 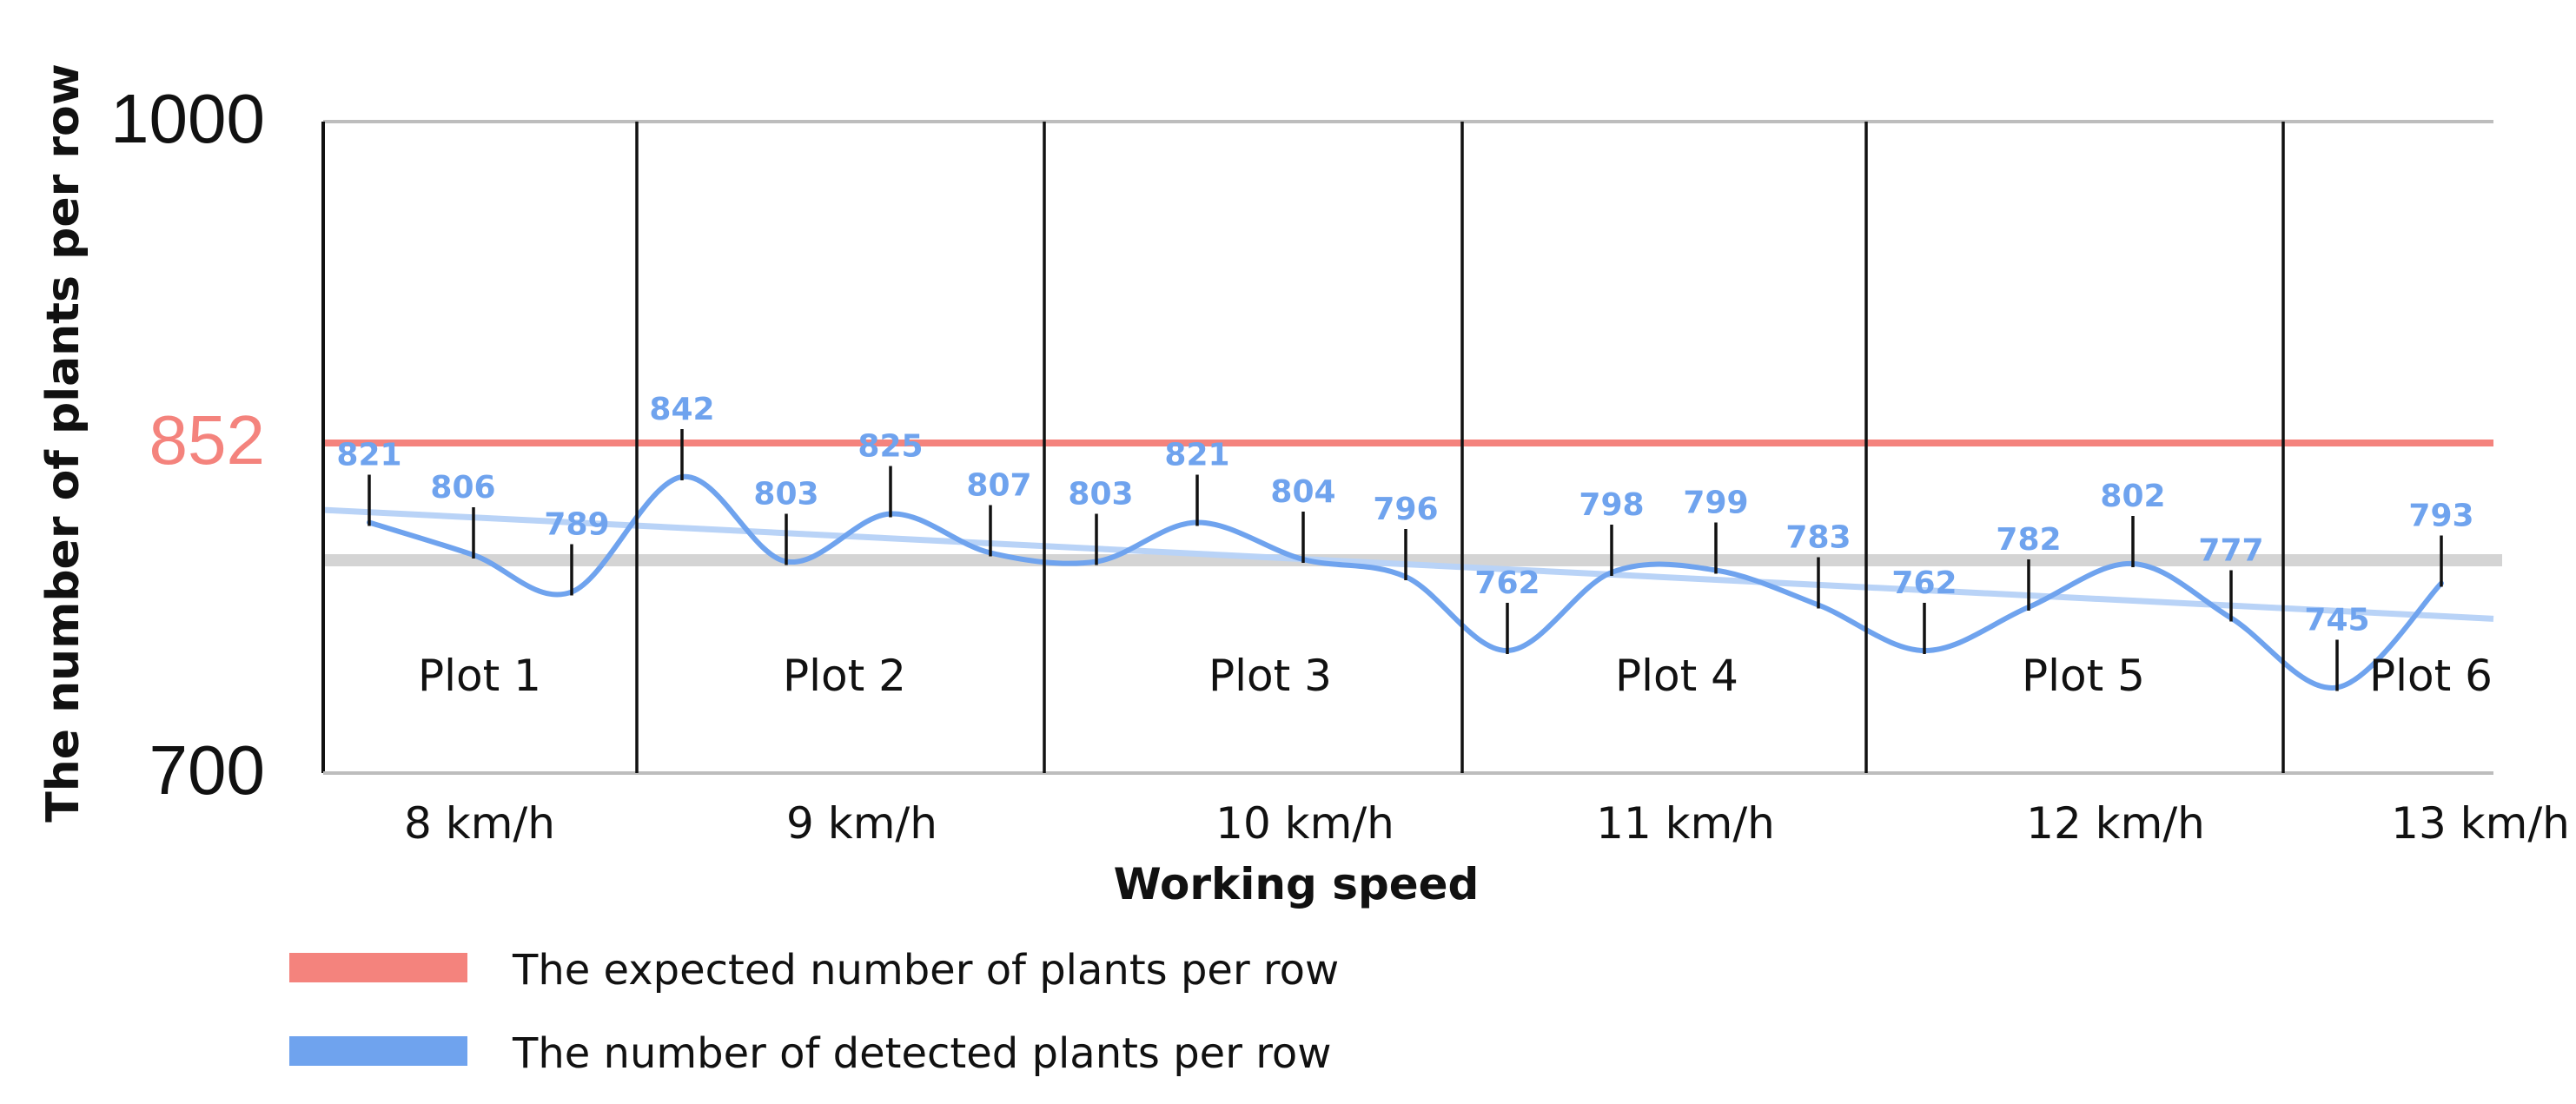 What do you see at coordinates (479, 676) in the screenshot?
I see `plot-label: Plot 1` at bounding box center [479, 676].